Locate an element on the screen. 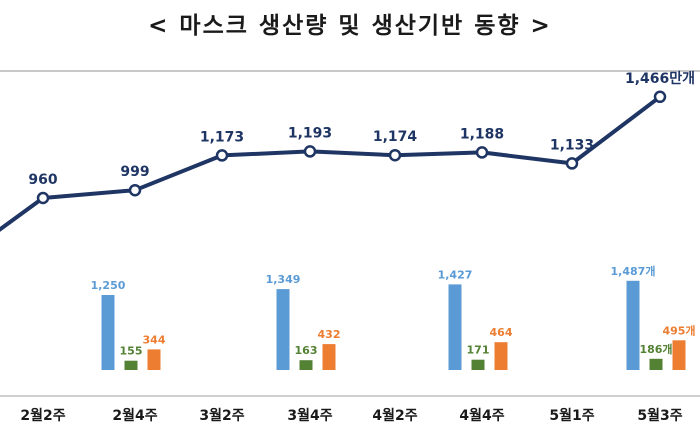  line-data-label: 1,188 is located at coordinates (482, 134).